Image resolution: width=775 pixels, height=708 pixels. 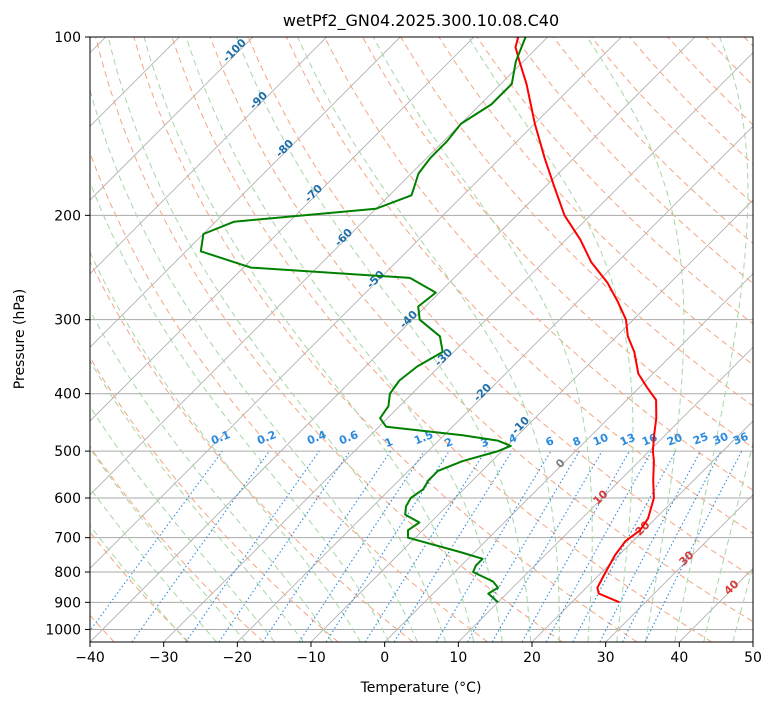 What do you see at coordinates (601, 497) in the screenshot?
I see `moist-adiabat-label: 10` at bounding box center [601, 497].